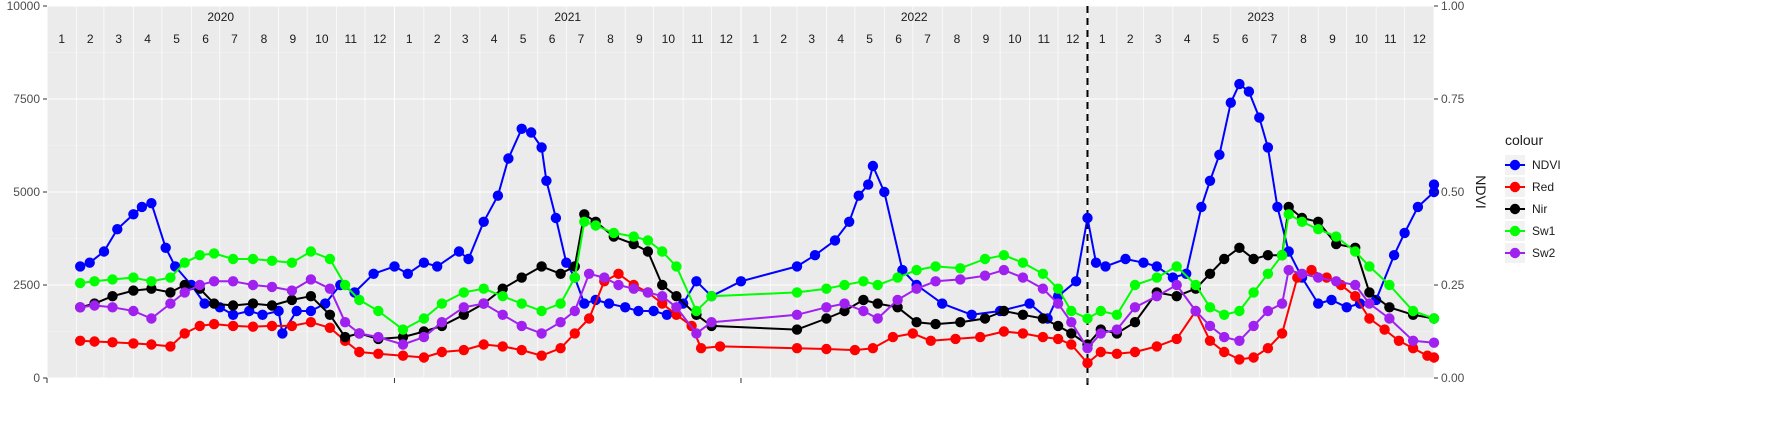 Image resolution: width=1773 pixels, height=442 pixels. I want to click on left-axis-tick-label: 0, so click(36, 378).